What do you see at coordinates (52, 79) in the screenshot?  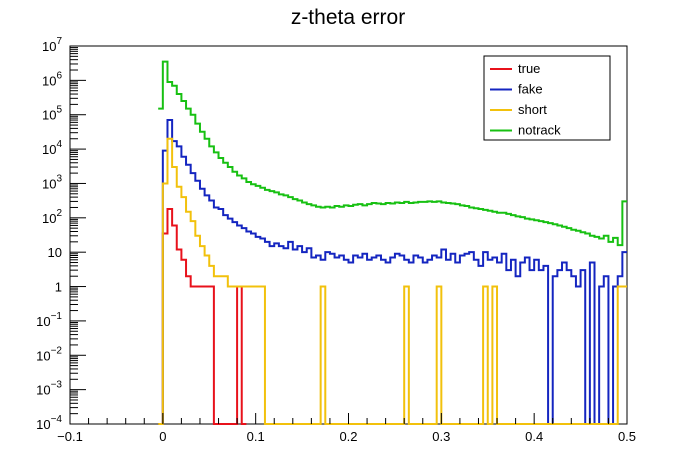 I see `y-tick-label: 10⁶` at bounding box center [52, 79].